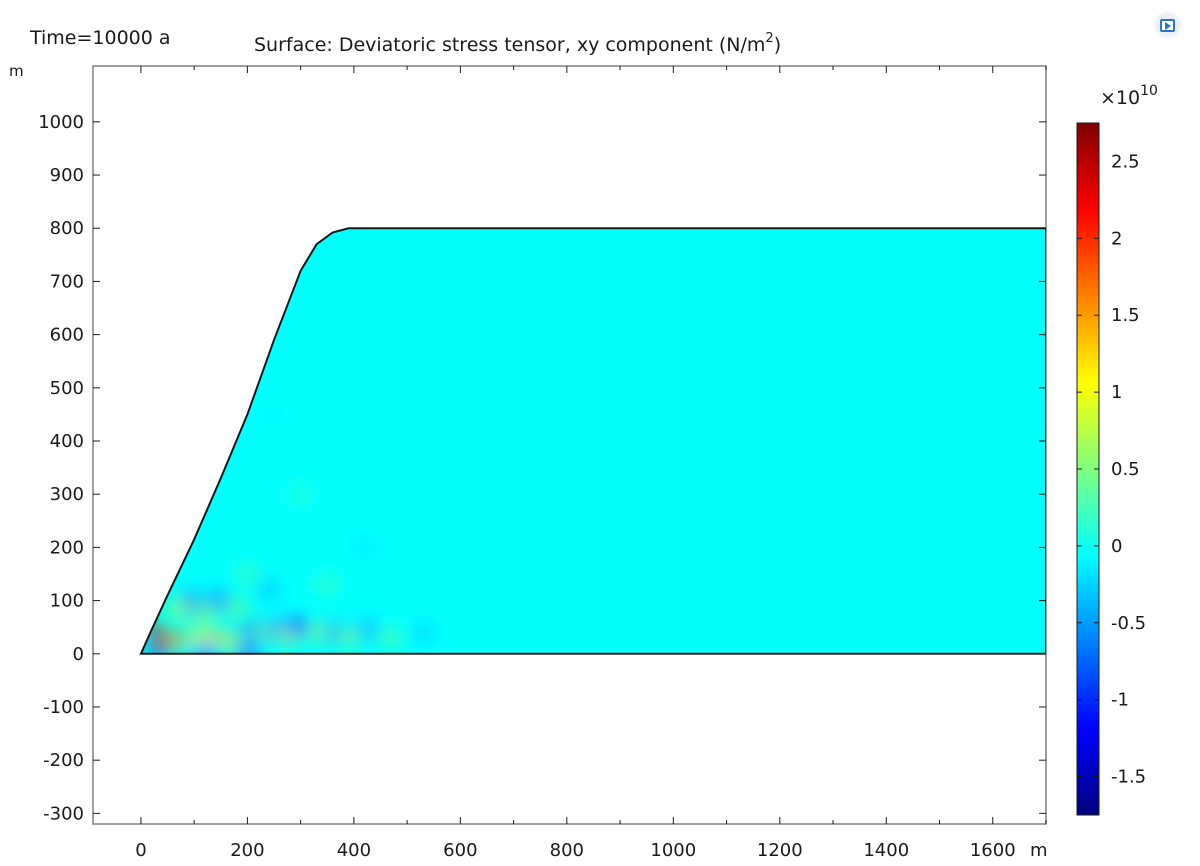 Image resolution: width=1200 pixels, height=866 pixels. I want to click on y-tick-label: 500, so click(67, 388).